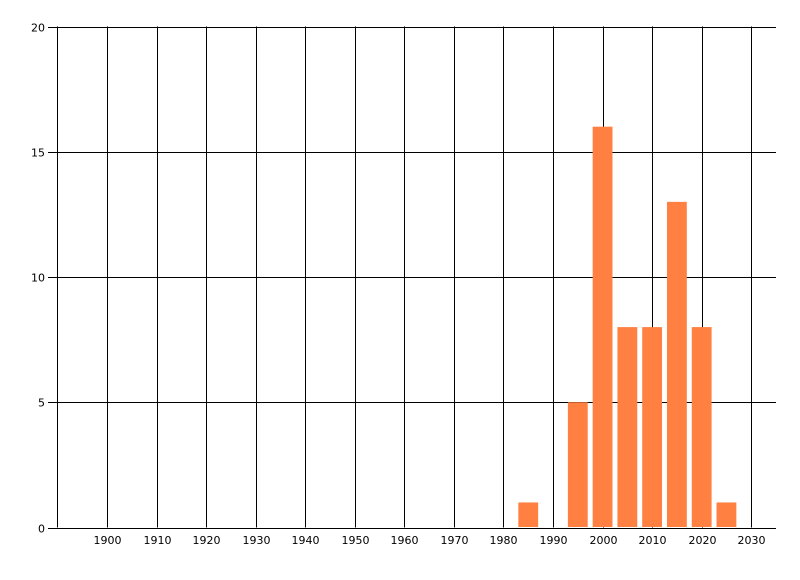  Describe the element at coordinates (577, 464) in the screenshot. I see `bar-1995` at that location.